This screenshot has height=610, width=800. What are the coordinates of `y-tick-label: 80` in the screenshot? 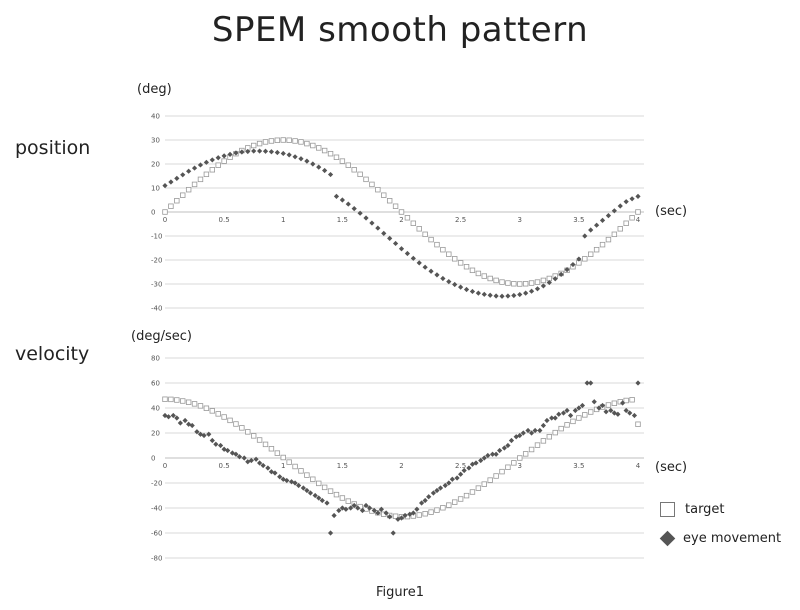 It's located at (155, 359).